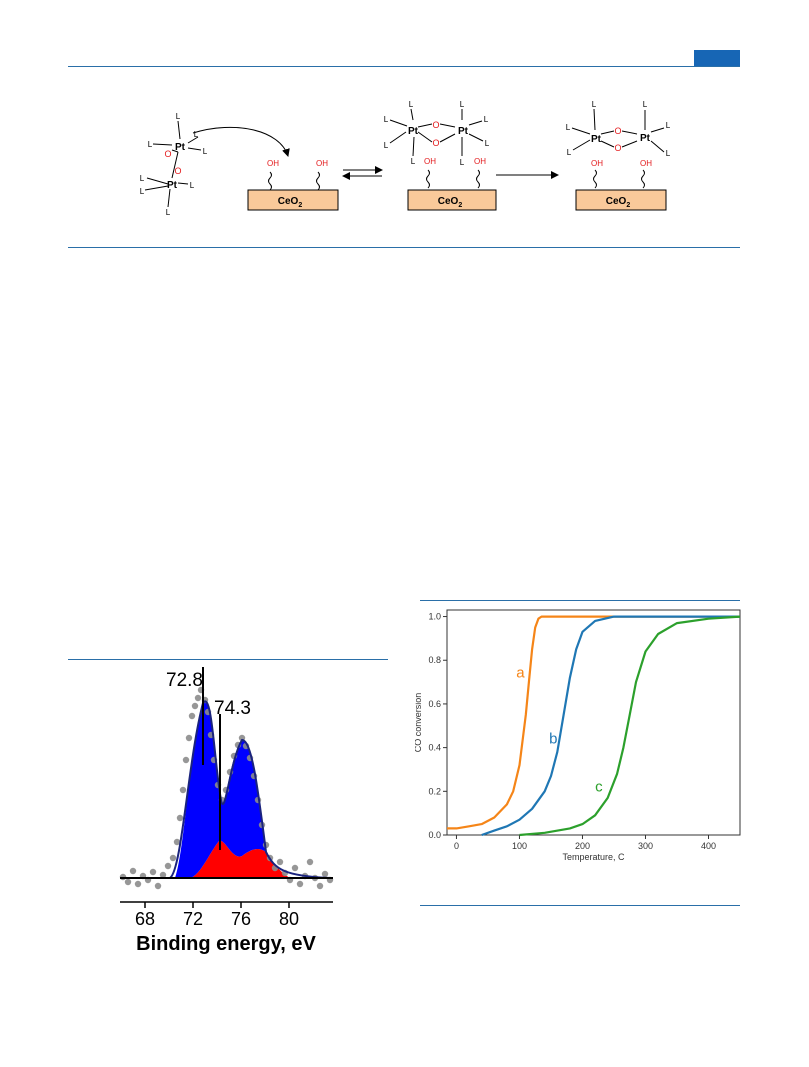 The height and width of the screenshot is (1067, 809). What do you see at coordinates (580, 905) in the screenshot?
I see `chart-bottom-rule` at bounding box center [580, 905].